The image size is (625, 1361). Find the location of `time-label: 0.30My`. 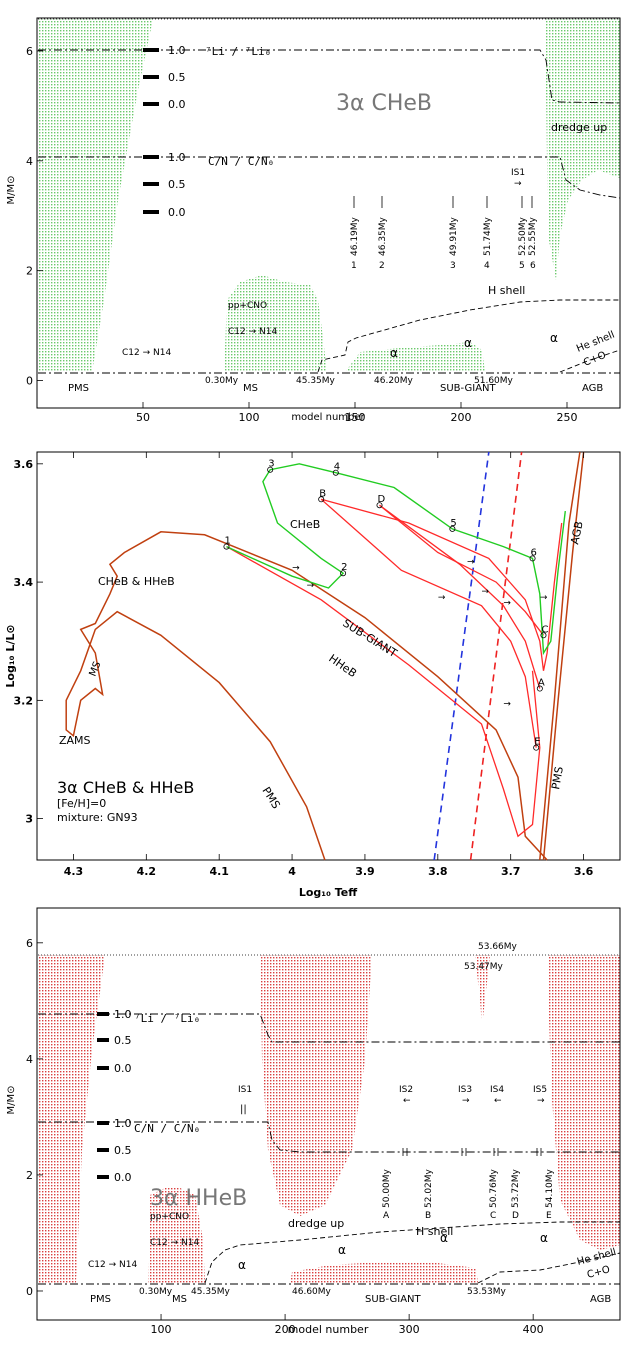

time-label: 0.30My is located at coordinates (222, 381).